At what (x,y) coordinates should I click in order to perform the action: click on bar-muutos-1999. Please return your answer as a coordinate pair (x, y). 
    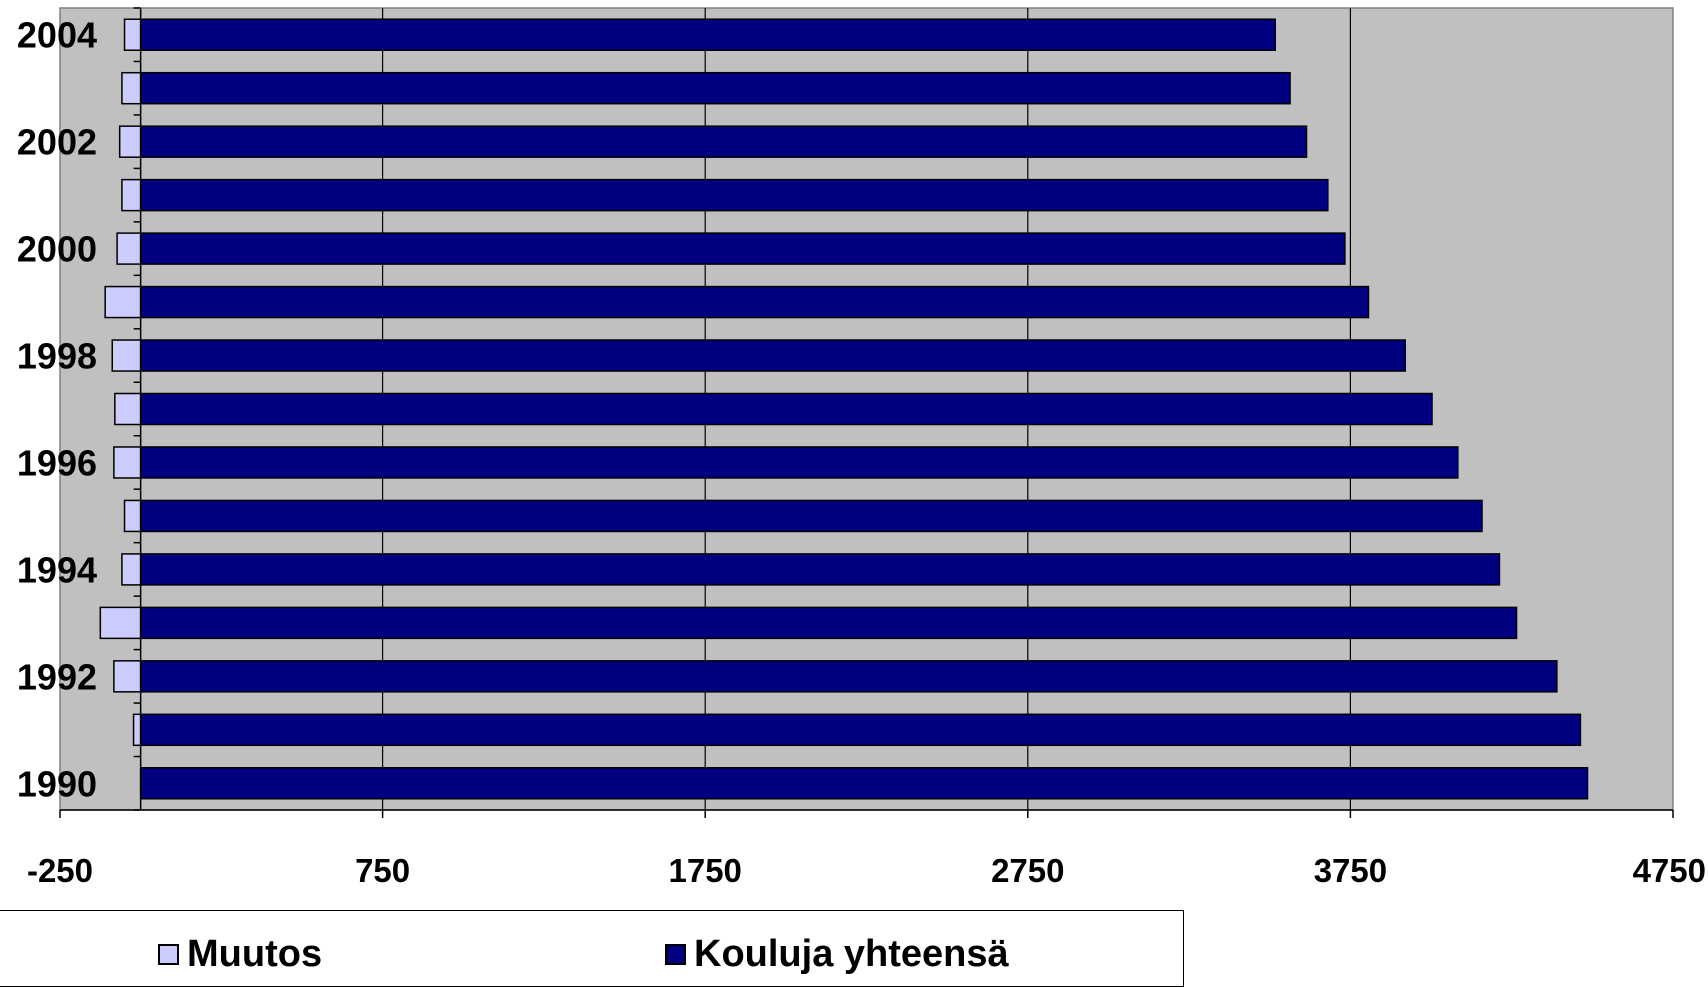
    Looking at the image, I should click on (123, 302).